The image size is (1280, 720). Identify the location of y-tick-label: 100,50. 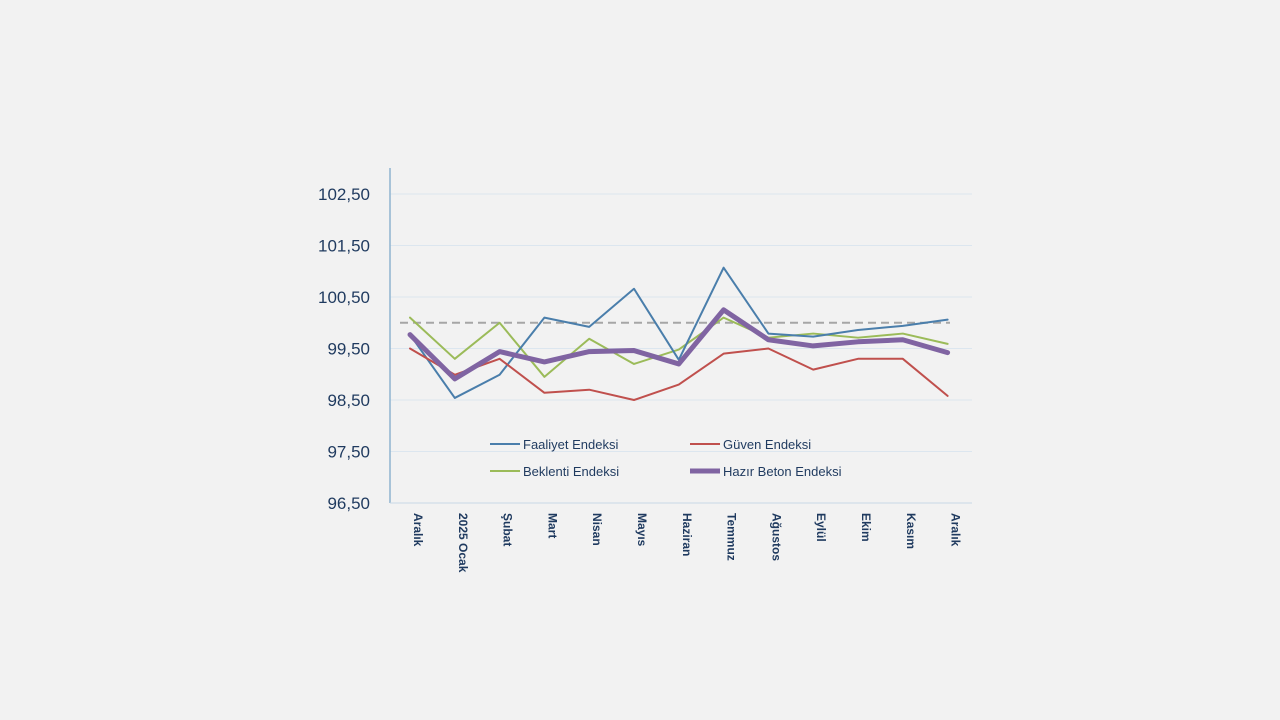
(344, 297).